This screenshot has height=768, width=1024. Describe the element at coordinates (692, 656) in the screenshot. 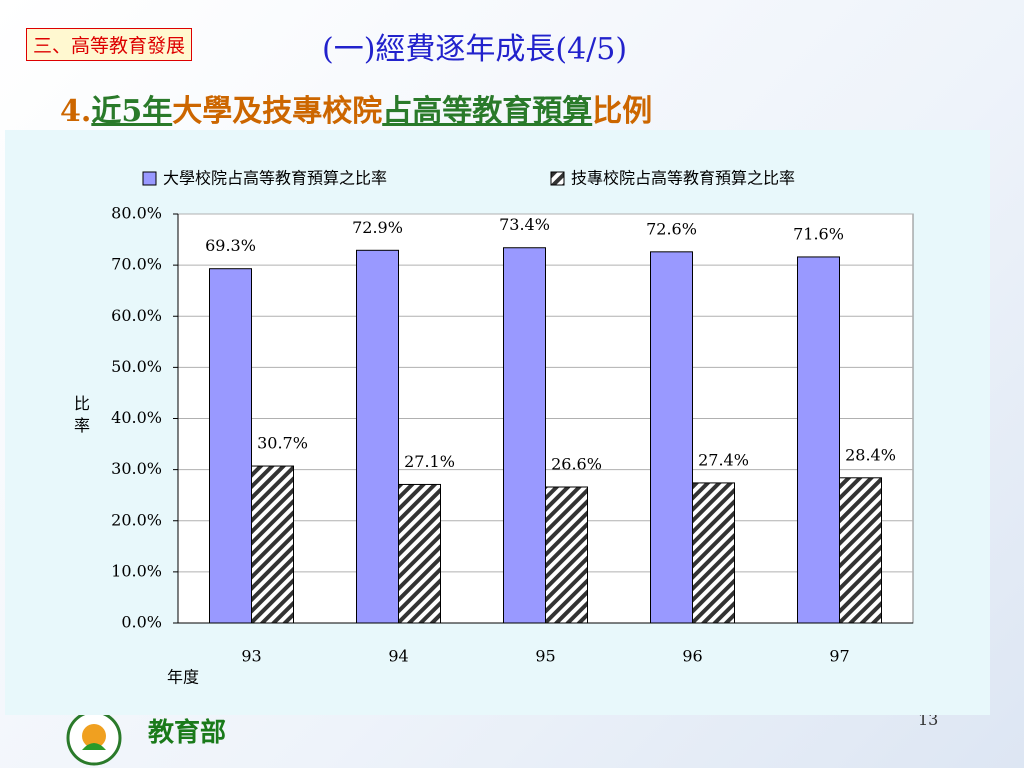

I see `x-tick-label: 96` at that location.